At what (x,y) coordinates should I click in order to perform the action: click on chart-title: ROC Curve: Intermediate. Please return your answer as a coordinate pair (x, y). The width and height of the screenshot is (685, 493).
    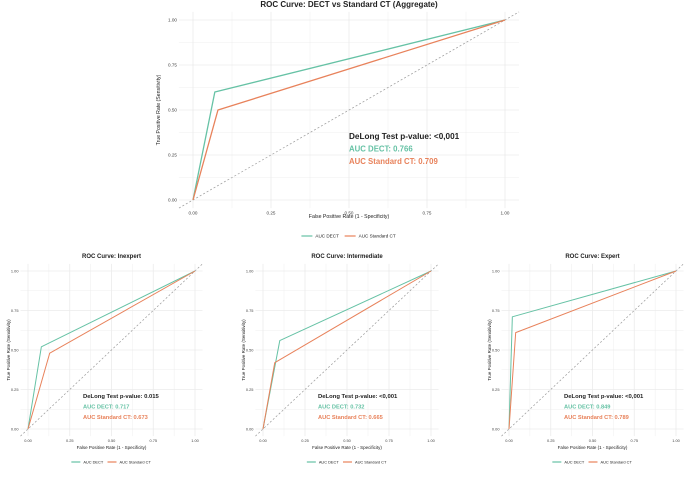
    Looking at the image, I should click on (347, 257).